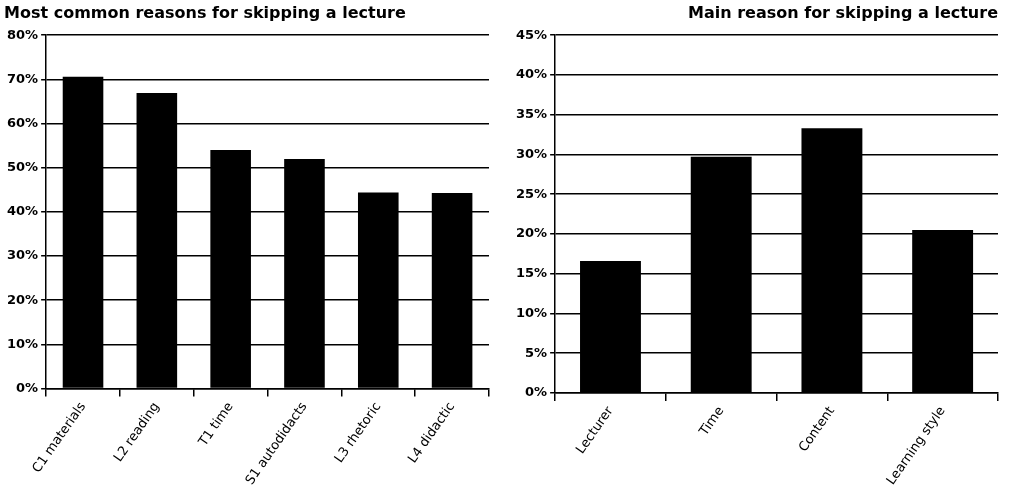 This screenshot has height=495, width=1018. Describe the element at coordinates (536, 352) in the screenshot. I see `y-tick-label: 5%` at that location.